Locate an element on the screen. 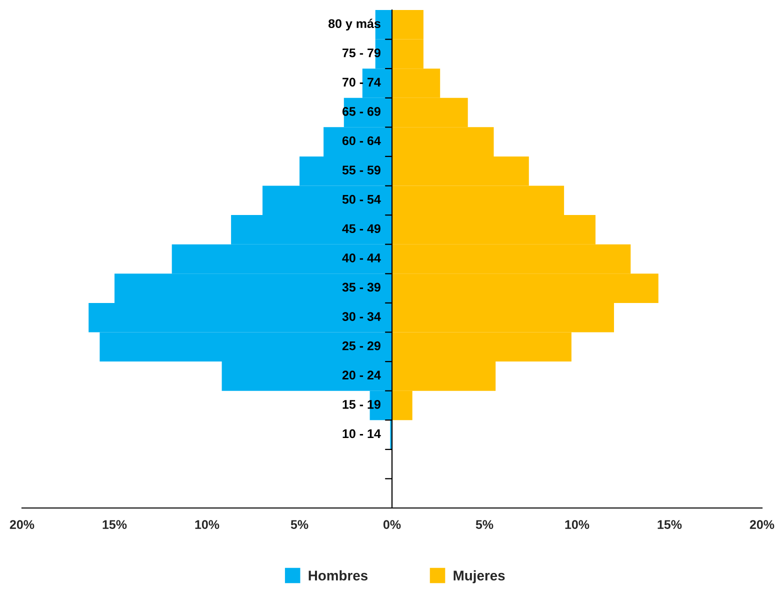  y-tick-label: 55 - 59 is located at coordinates (361, 170).